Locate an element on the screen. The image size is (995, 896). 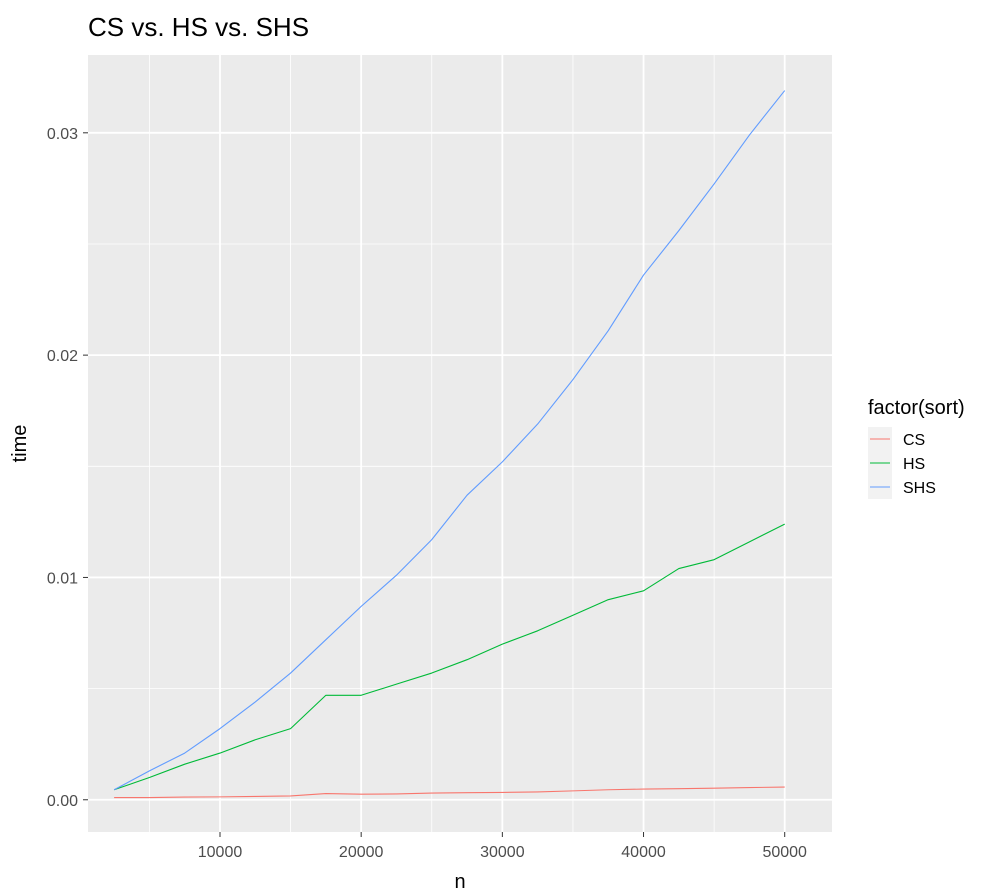
legend-label: CS is located at coordinates (914, 440).